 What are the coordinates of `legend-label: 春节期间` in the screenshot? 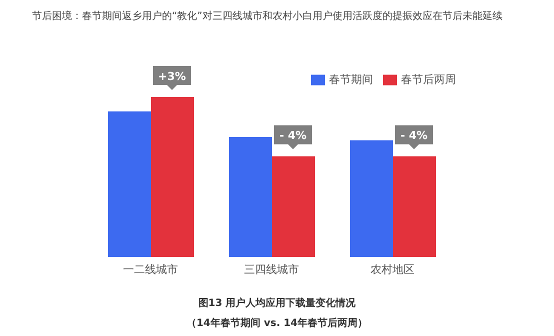 It's located at (351, 79).